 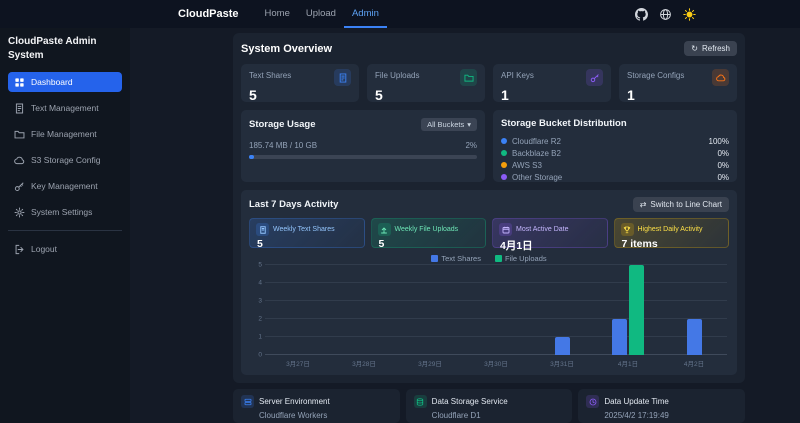 What do you see at coordinates (300, 83) in the screenshot?
I see `stat-card-text-shares: Text Shares 5` at bounding box center [300, 83].